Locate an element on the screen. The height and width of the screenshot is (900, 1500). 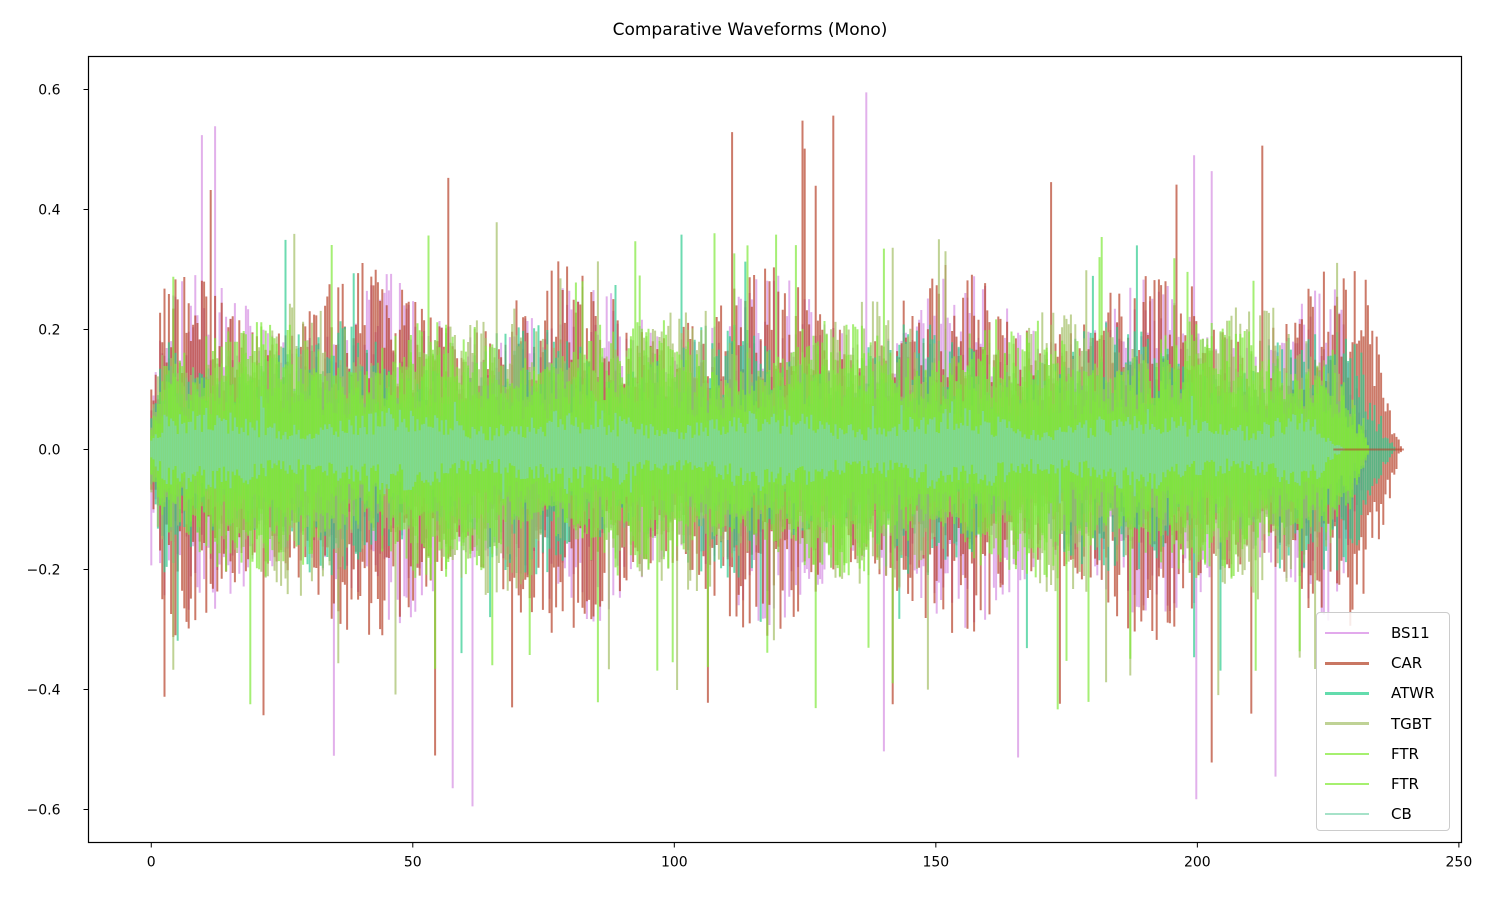
y-tick-label: 0.4 is located at coordinates (49, 211).